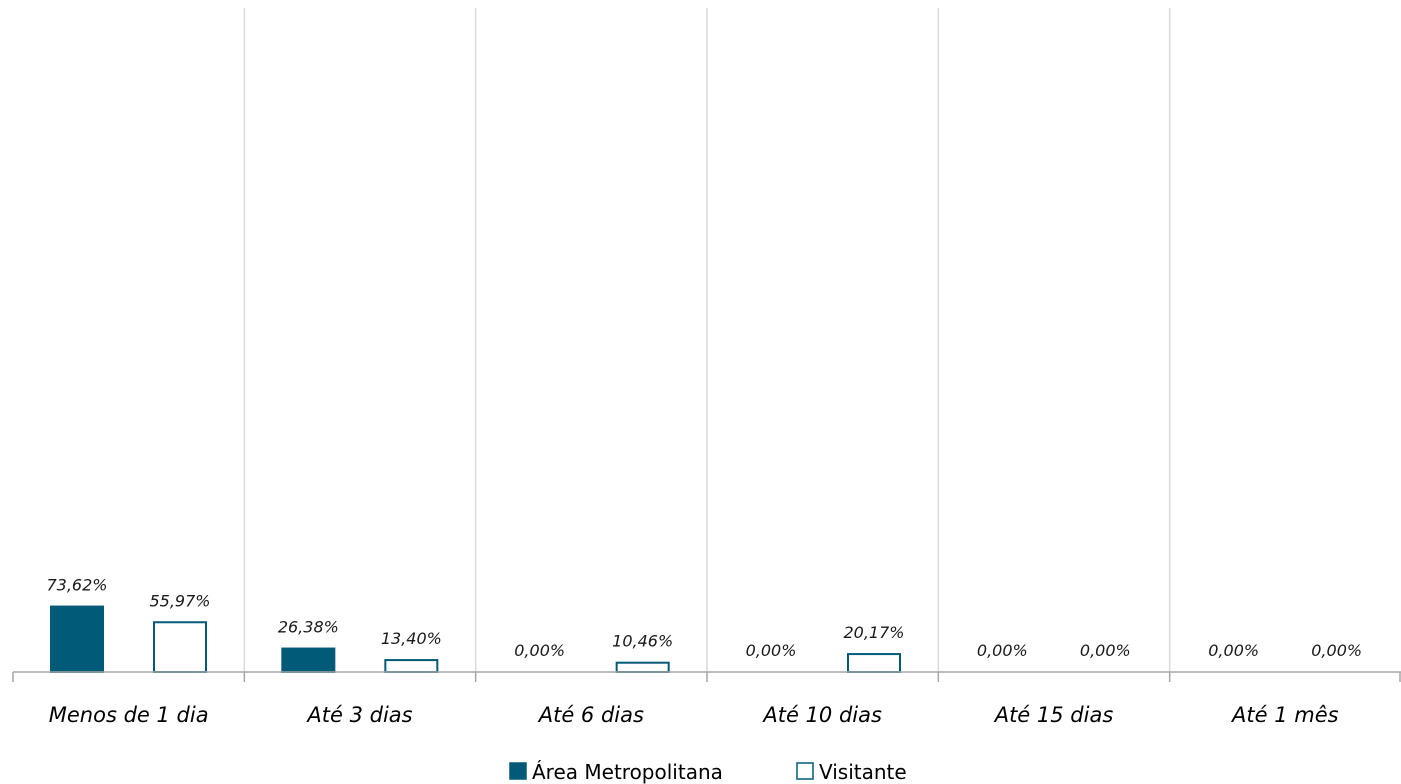  Describe the element at coordinates (590, 715) in the screenshot. I see `x-tick-label-ate-6-dias: Até 6 dias` at that location.